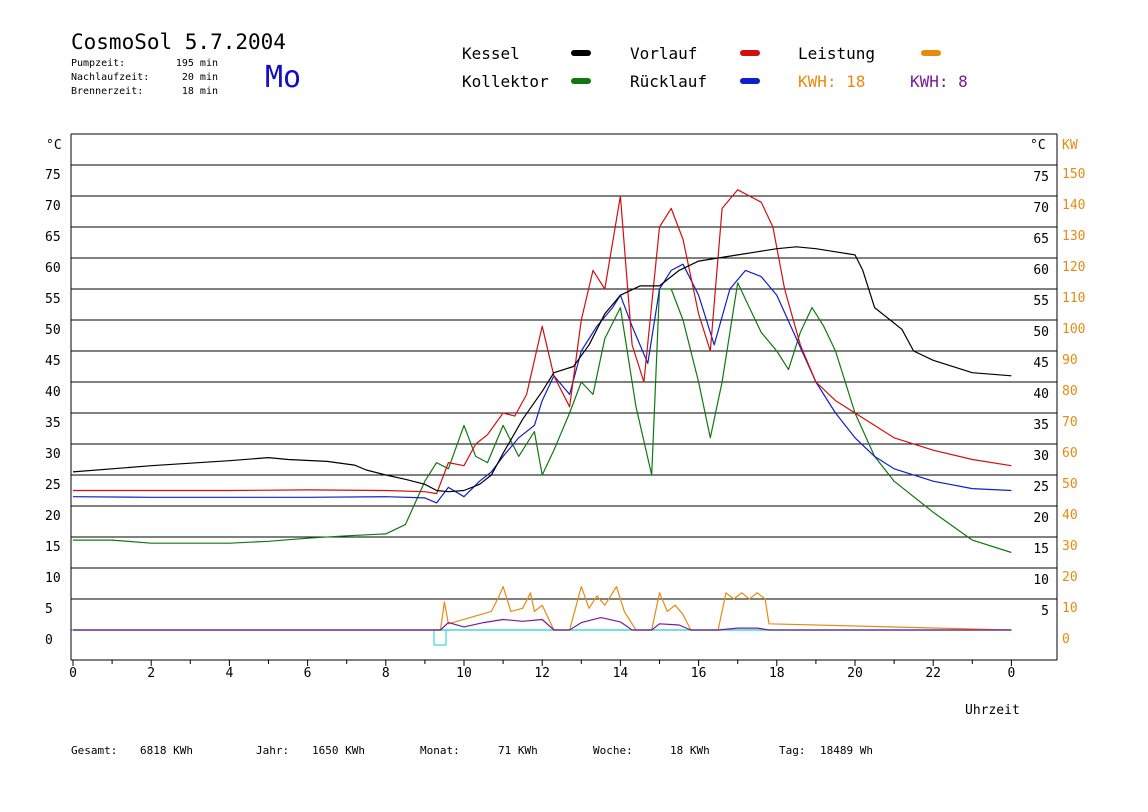 This screenshot has height=812, width=1148. Describe the element at coordinates (53, 485) in the screenshot. I see `y-tick-label-left: 25` at that location.